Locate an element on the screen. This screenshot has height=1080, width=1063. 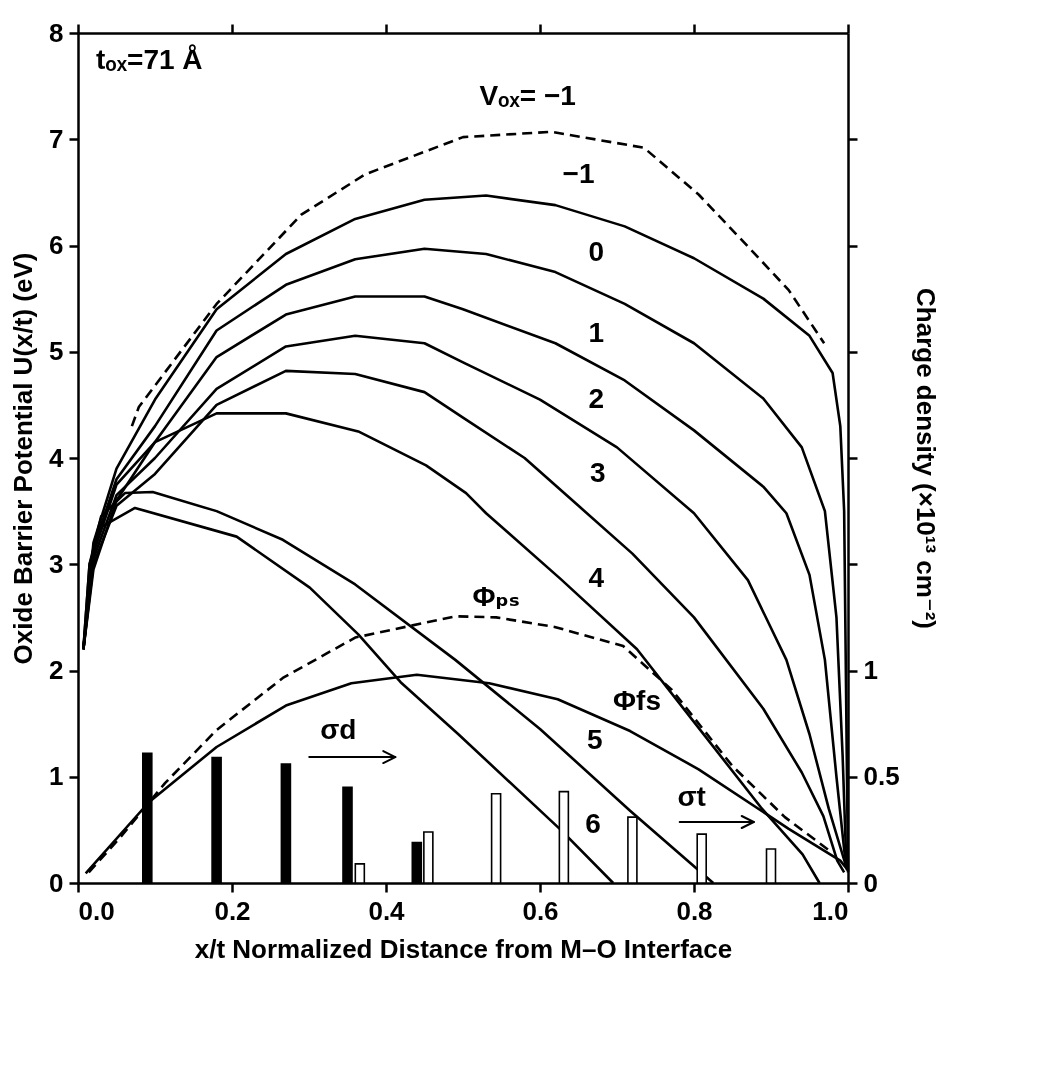
y-tick-label: 3 is located at coordinates (56, 563).